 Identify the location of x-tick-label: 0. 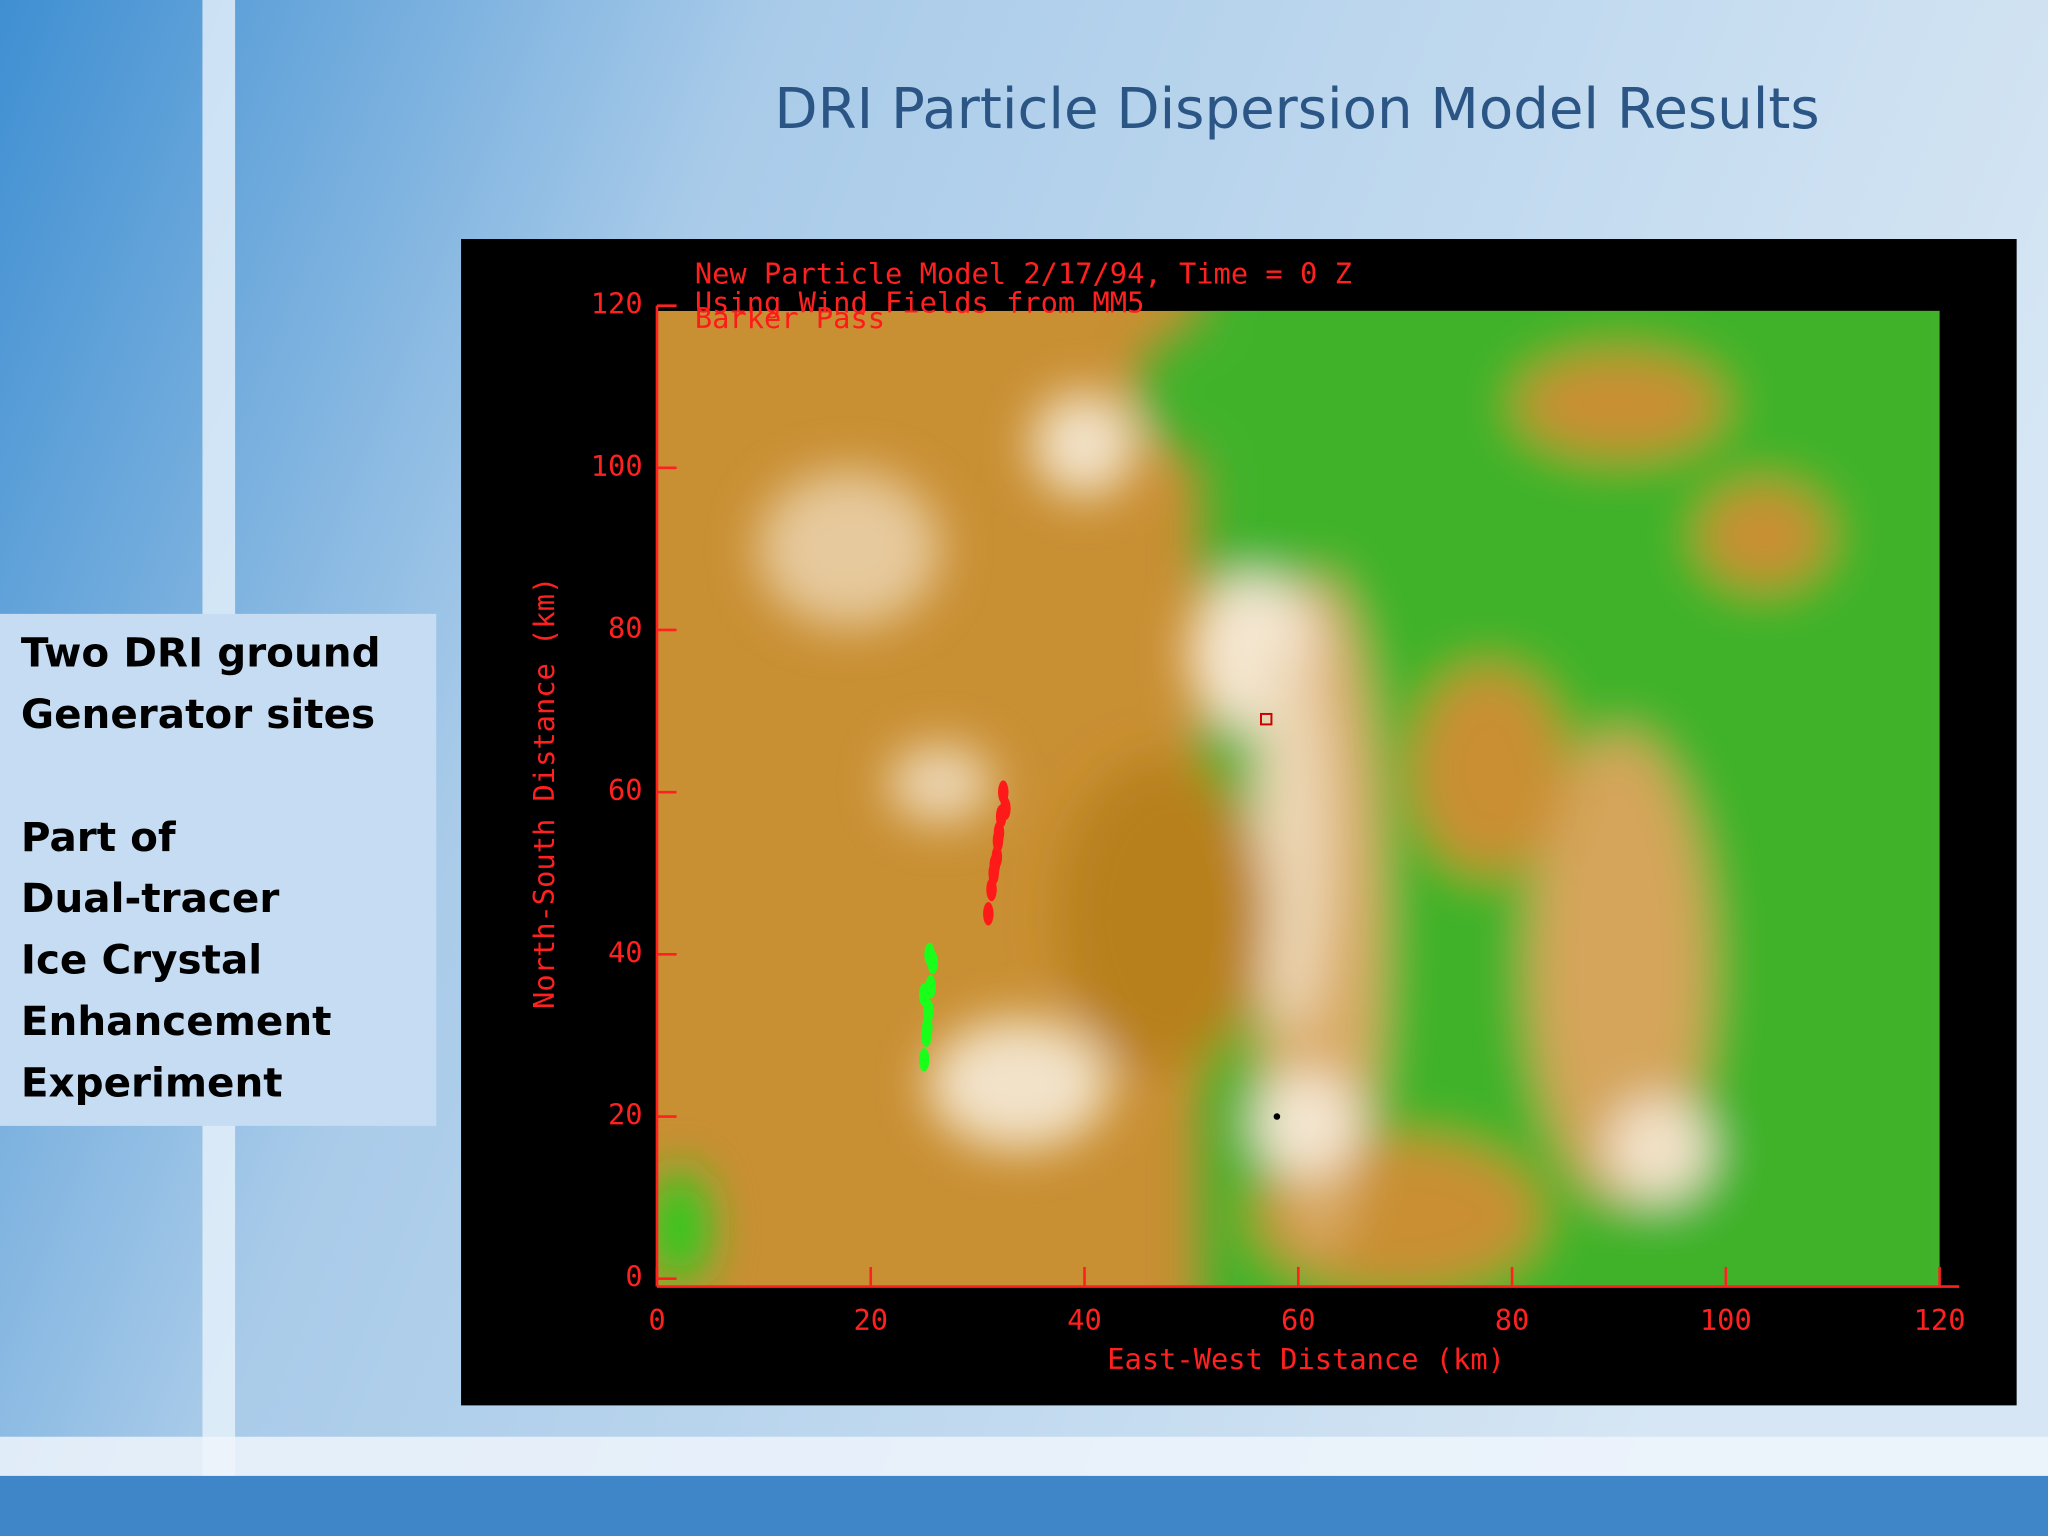
(656, 1320).